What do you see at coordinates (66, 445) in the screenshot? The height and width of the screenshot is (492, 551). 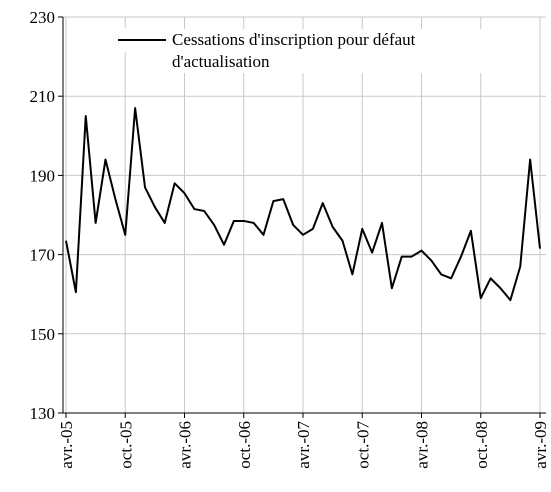 I see `x-tick-label: avr.-05` at bounding box center [66, 445].